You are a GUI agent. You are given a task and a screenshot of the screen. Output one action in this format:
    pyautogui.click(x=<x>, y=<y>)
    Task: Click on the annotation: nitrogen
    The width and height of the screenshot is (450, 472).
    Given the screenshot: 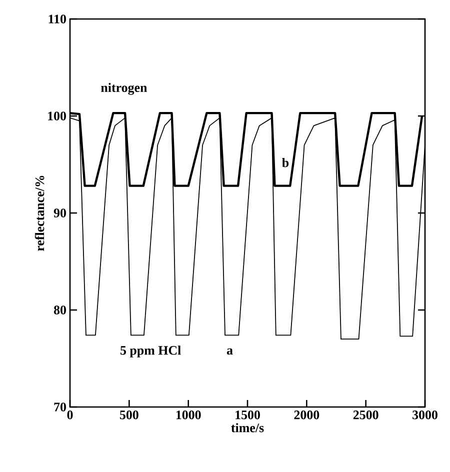 What is the action you would take?
    pyautogui.click(x=124, y=88)
    